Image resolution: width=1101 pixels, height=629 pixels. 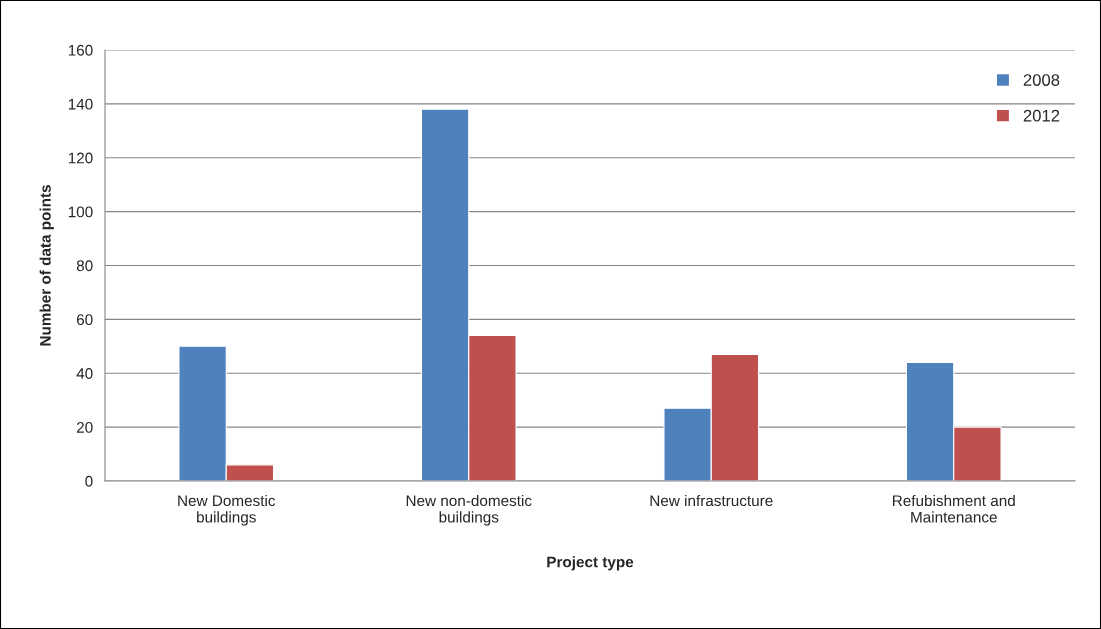 I want to click on x-tick-label: Refubishment and Maintenance, so click(x=954, y=508).